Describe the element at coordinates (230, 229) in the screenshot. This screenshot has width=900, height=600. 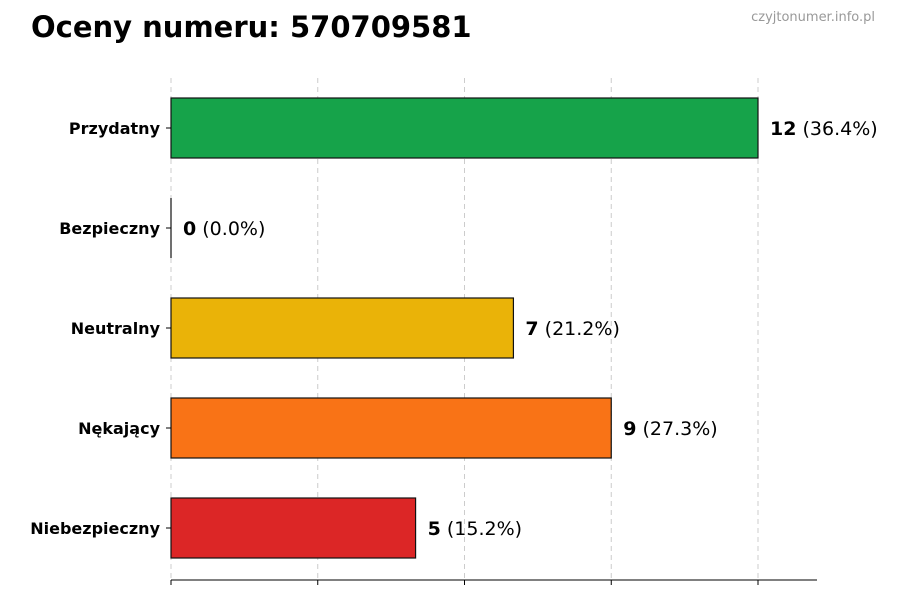
I see `value-percent: (0.0%)` at that location.